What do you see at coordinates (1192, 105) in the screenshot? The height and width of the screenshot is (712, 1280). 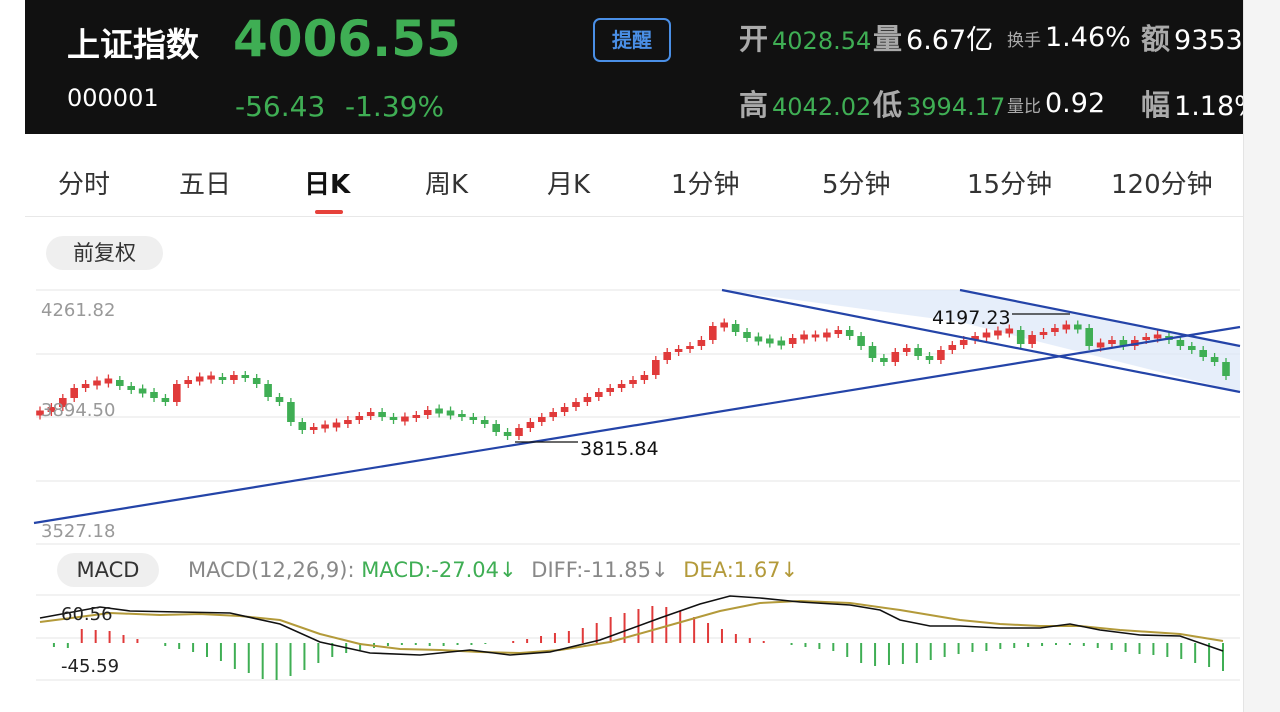 I see `stat-amplitude: 幅1.18%` at bounding box center [1192, 105].